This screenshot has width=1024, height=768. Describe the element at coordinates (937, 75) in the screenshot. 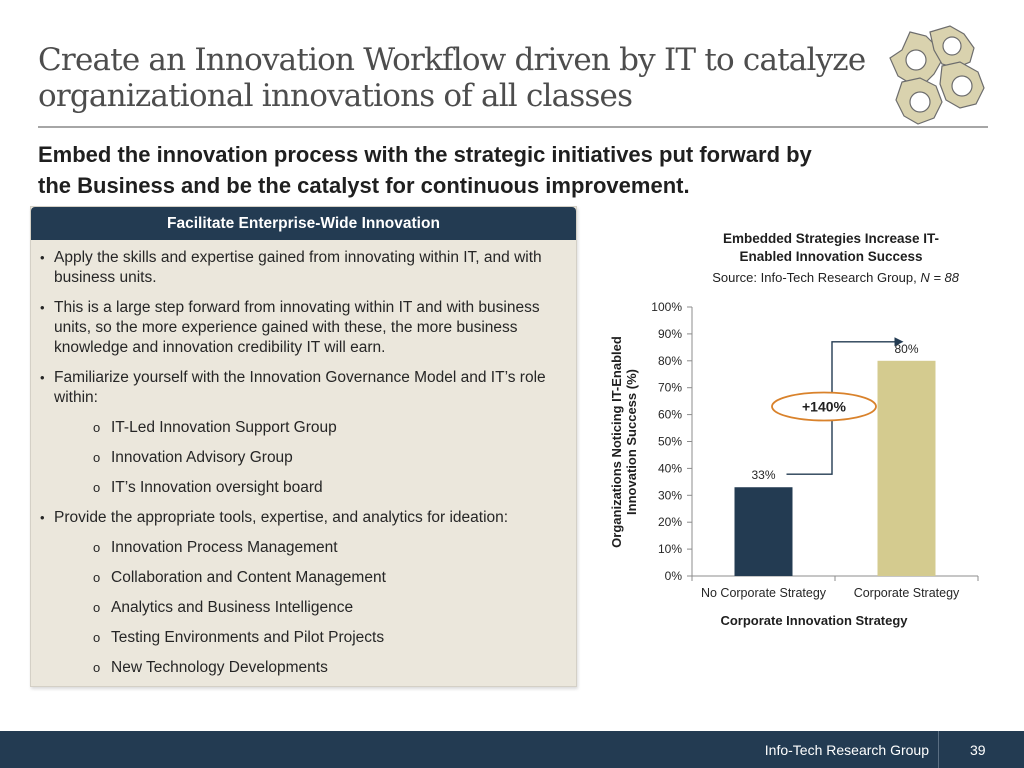

I see `gears-icon` at that location.